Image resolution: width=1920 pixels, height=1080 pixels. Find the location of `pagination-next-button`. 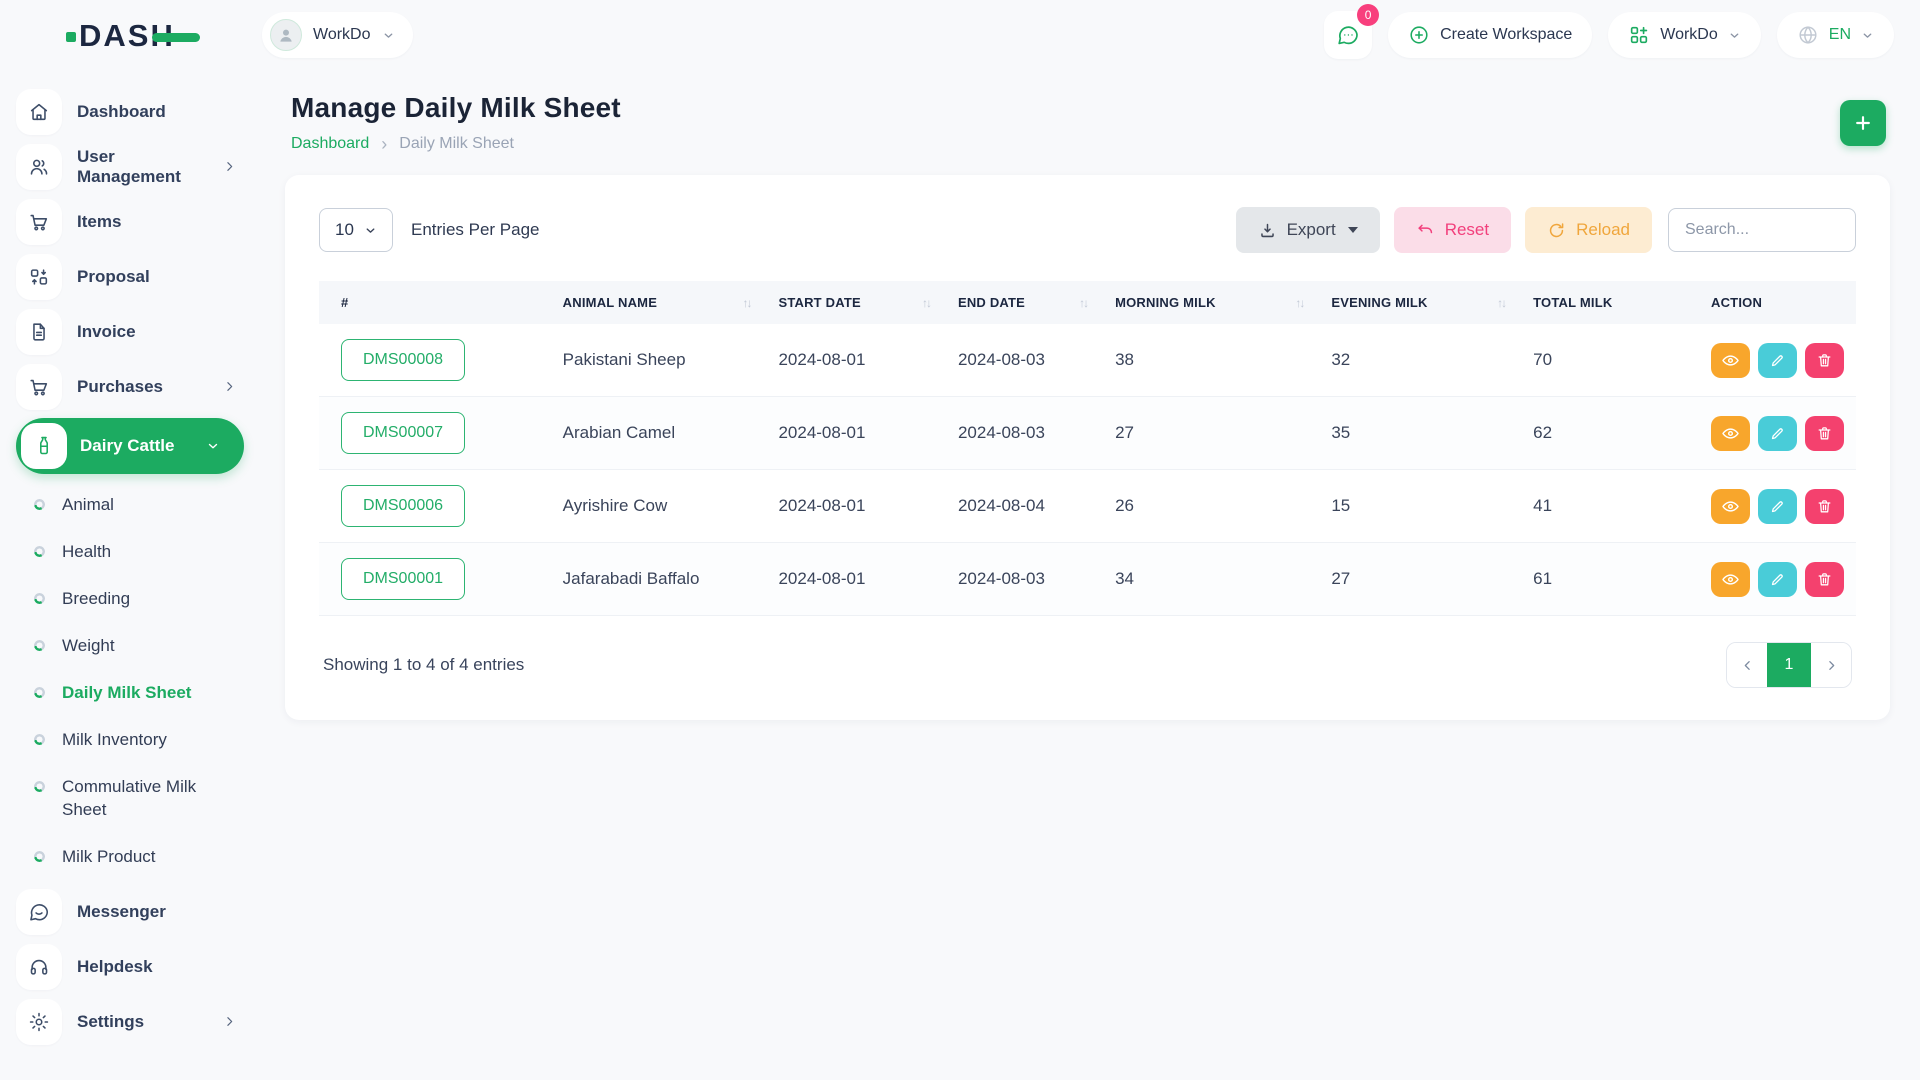

pagination-next-button is located at coordinates (1831, 665).